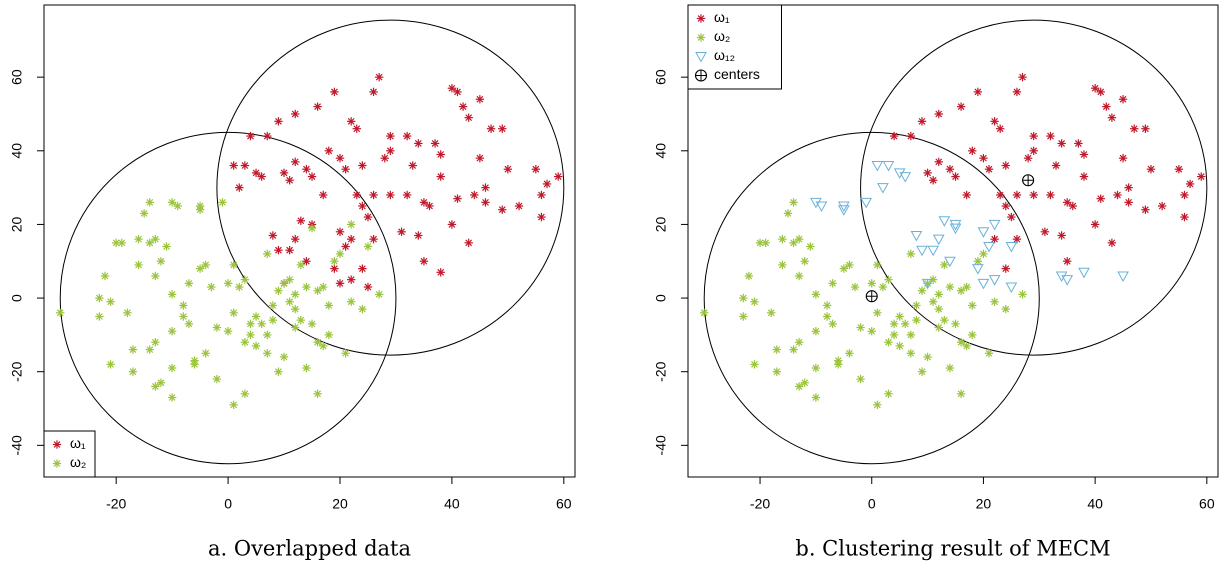 This screenshot has height=569, width=1224. Describe the element at coordinates (17, 224) in the screenshot. I see `y-tick-label: 20` at that location.